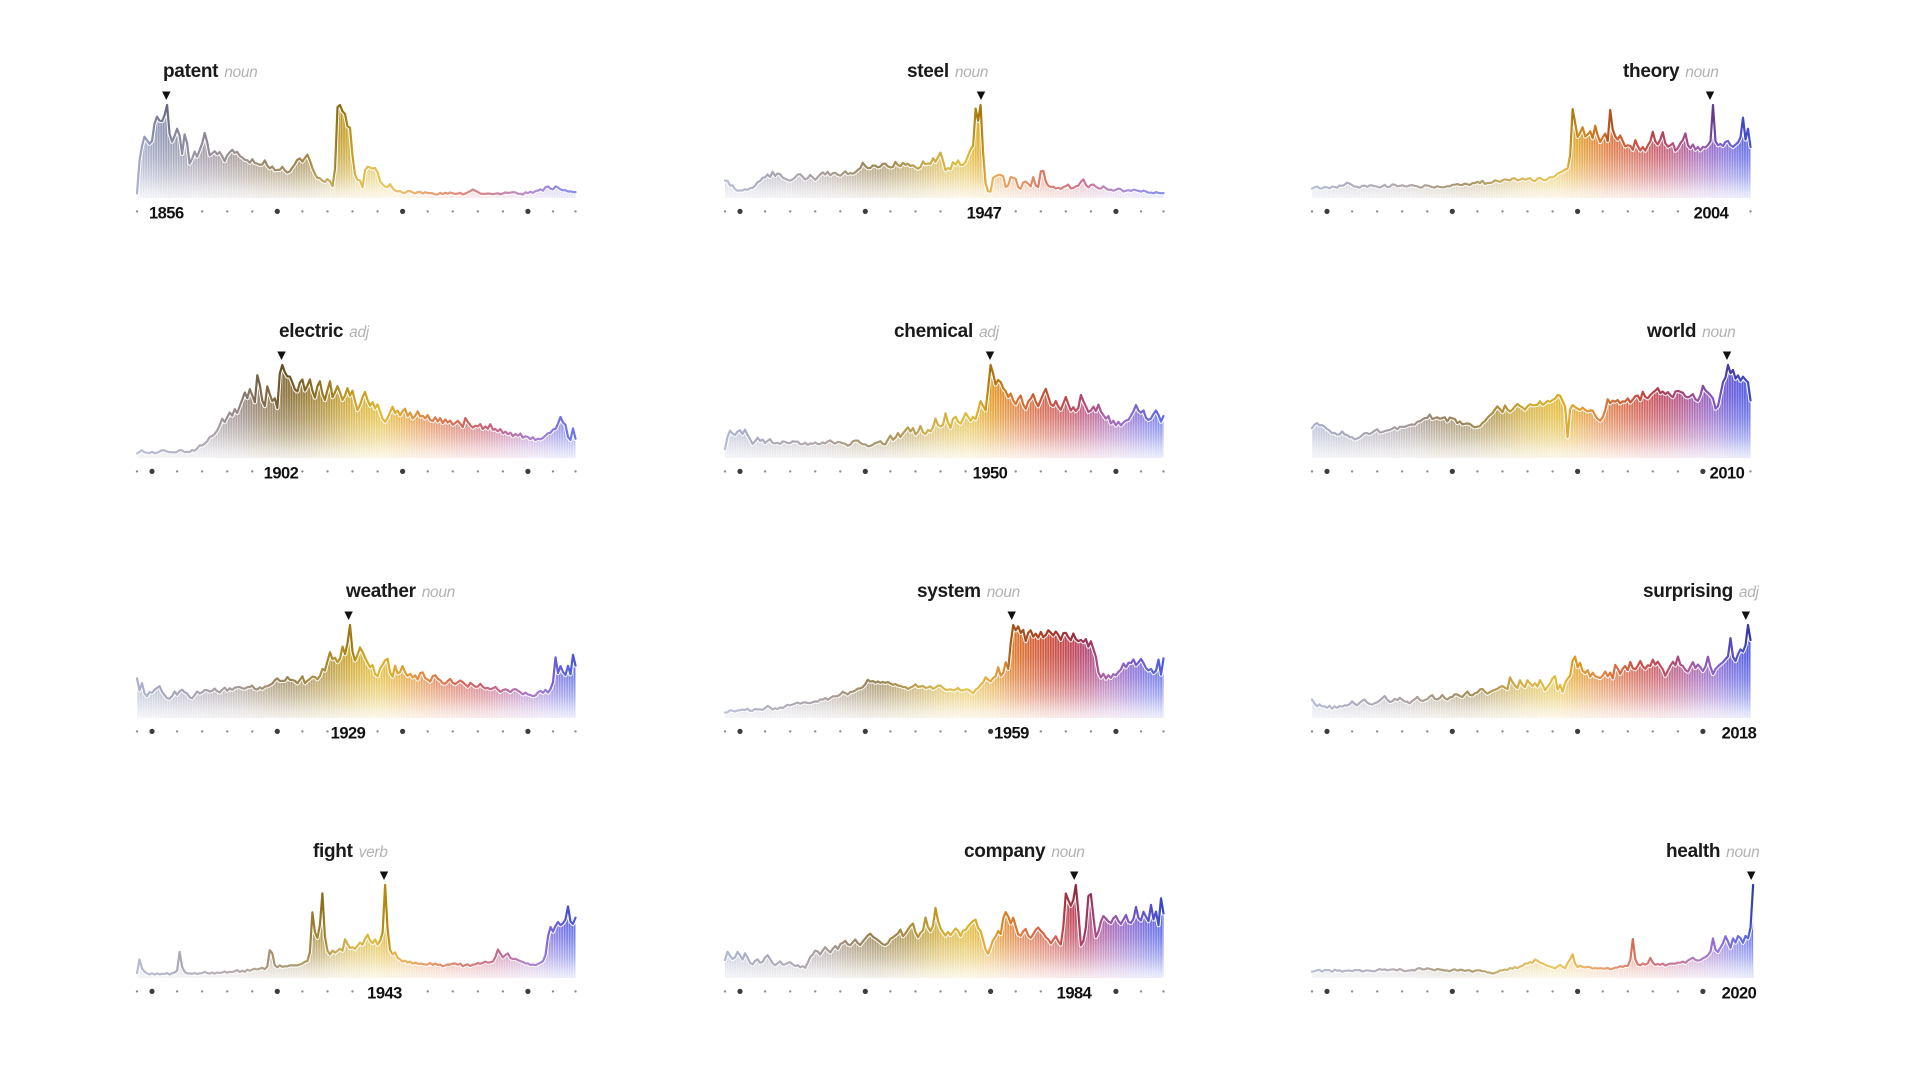 The image size is (1920, 1080). I want to click on svg-text: 2020, so click(1739, 994).